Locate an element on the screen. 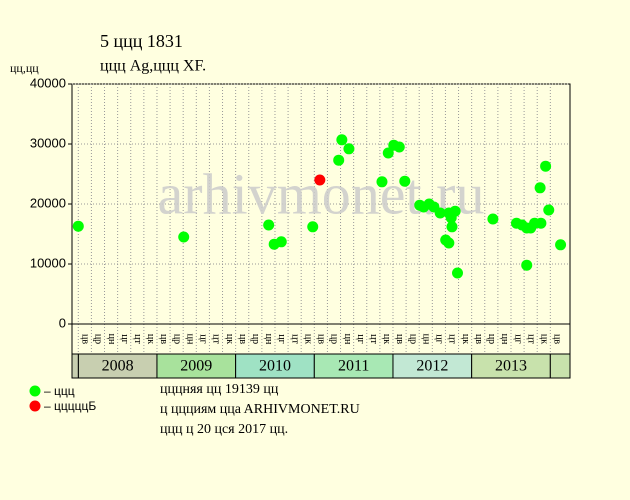 Image resolution: width=630 pixels, height=500 pixels. year-label: 2008 is located at coordinates (118, 366).